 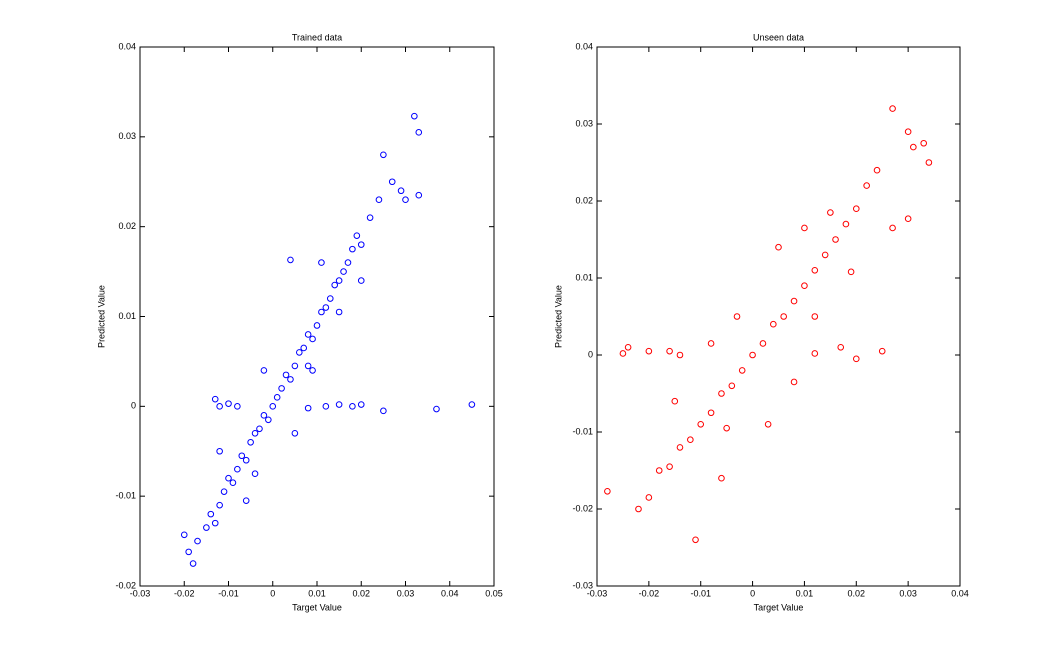 I want to click on x-tick-label: 0.03, so click(x=908, y=593).